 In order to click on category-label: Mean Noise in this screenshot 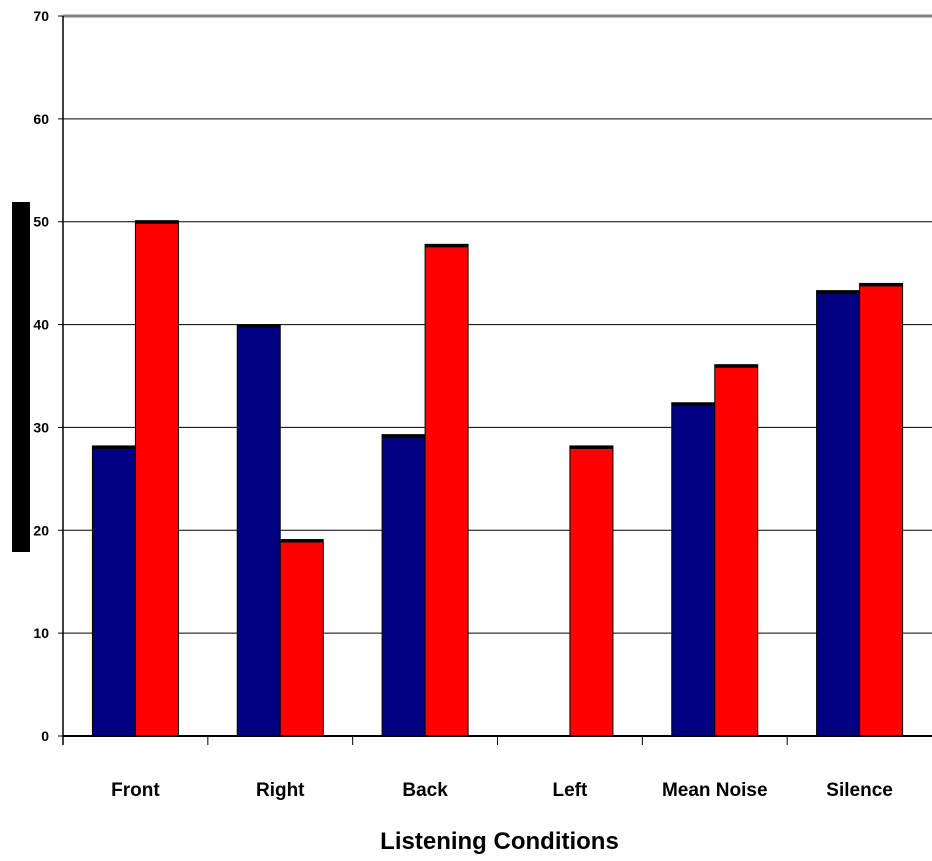, I will do `click(715, 790)`.